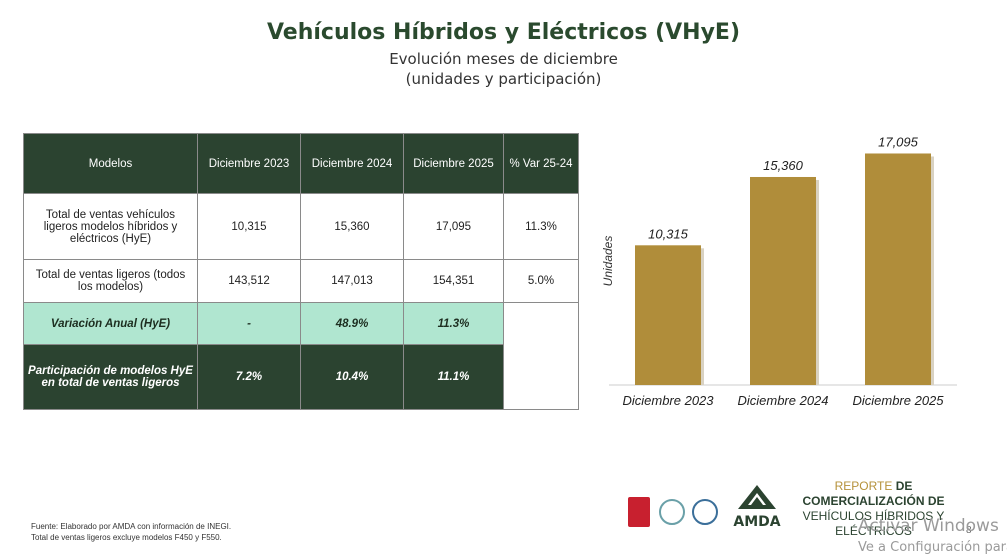  I want to click on amda-wordmark: AMDA, so click(756, 522).